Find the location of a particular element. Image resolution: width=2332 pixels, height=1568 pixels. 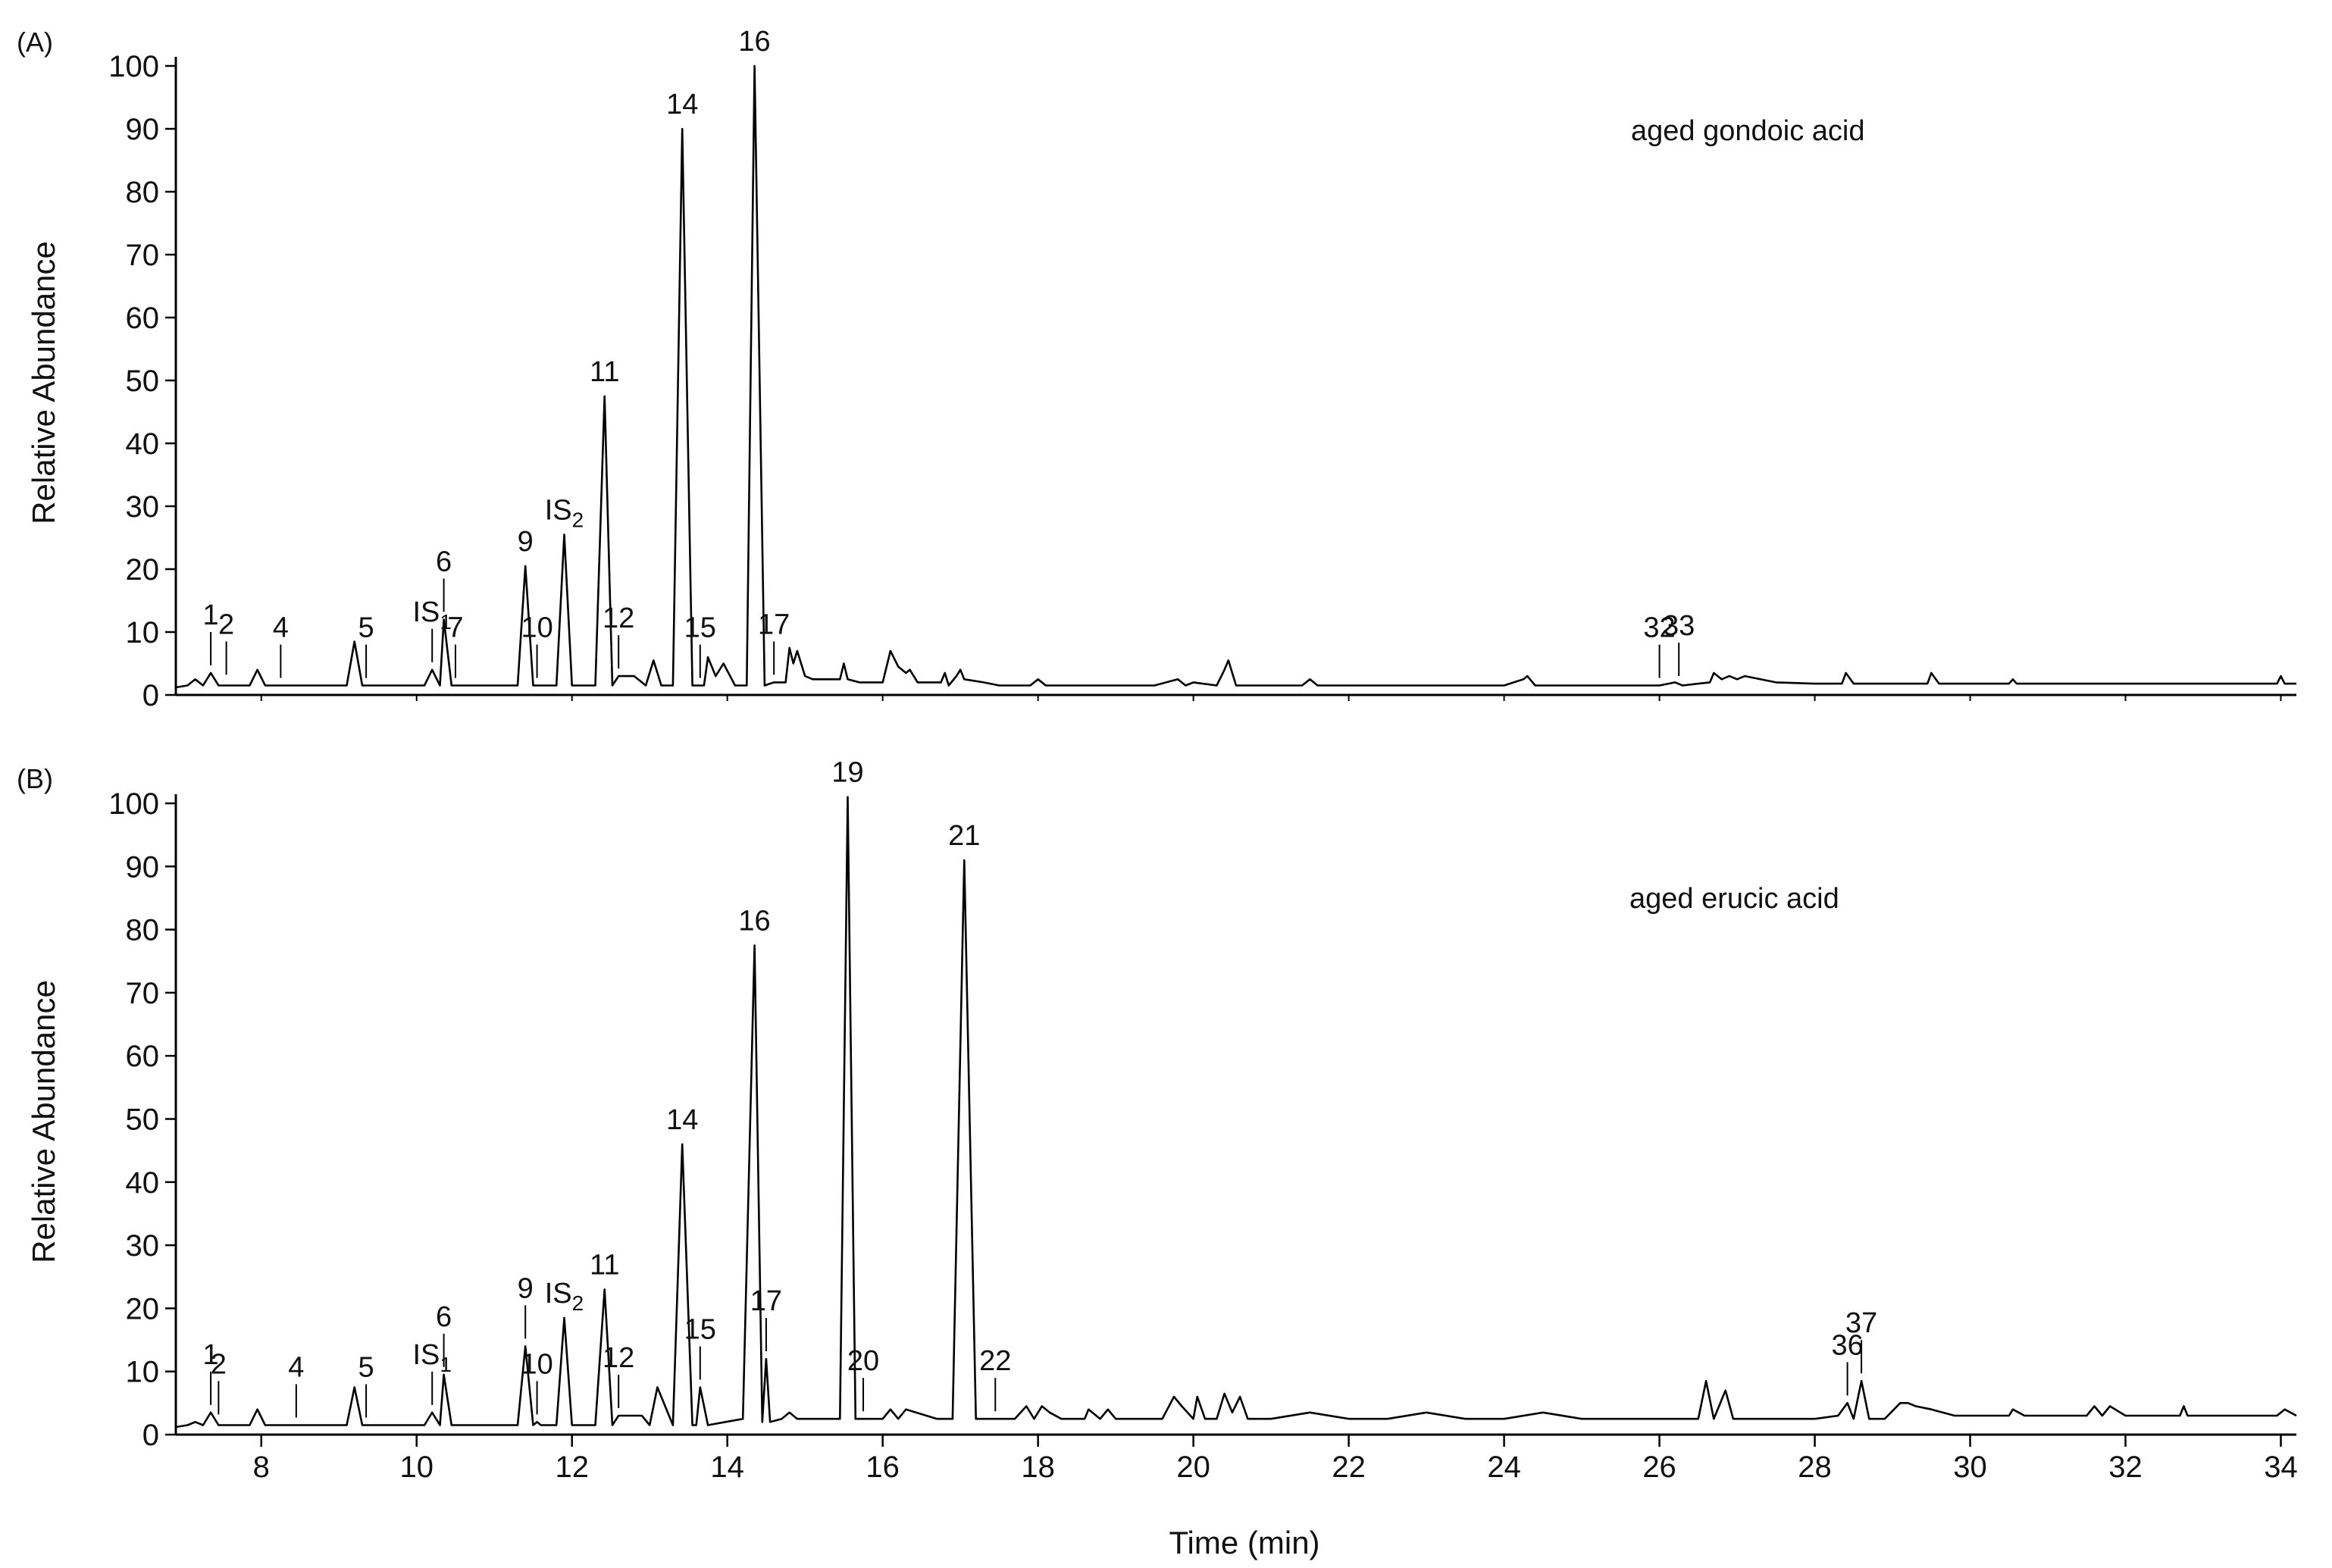

panel-b-x-tick-label: 20 is located at coordinates (1193, 1467).